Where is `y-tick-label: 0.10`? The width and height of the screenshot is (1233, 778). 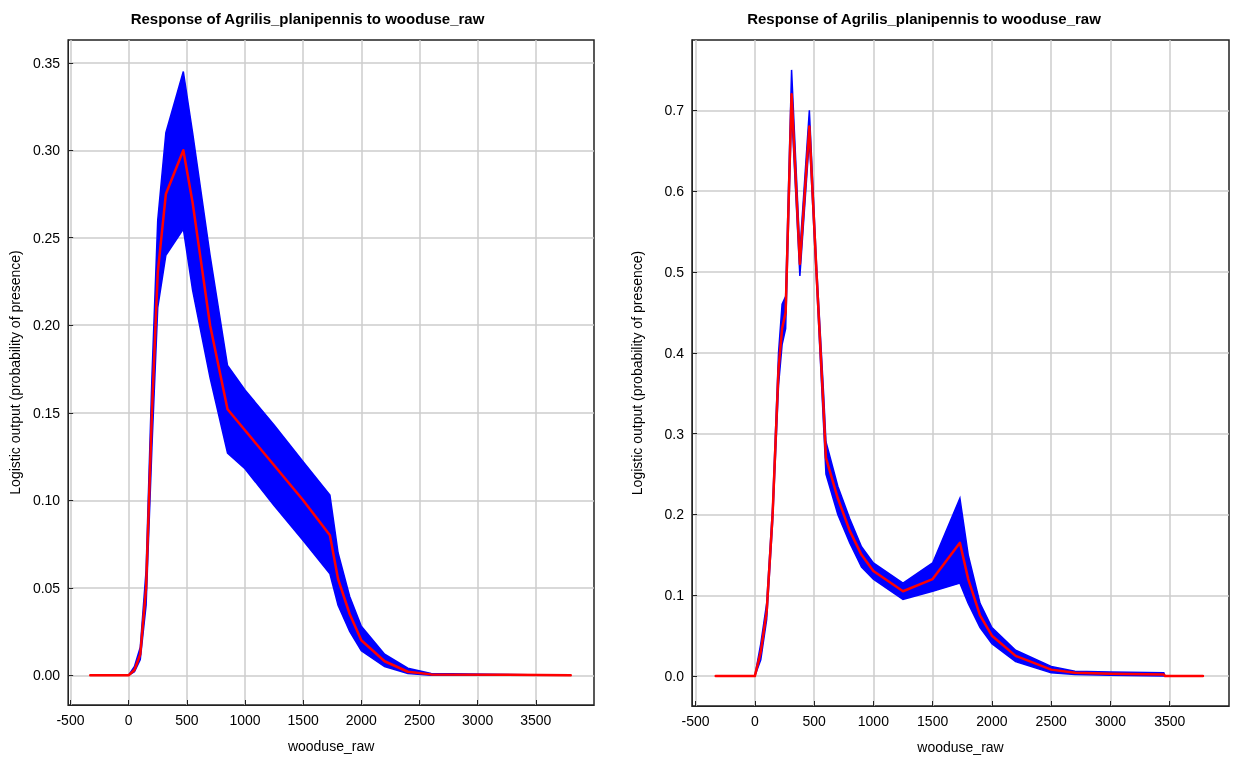 y-tick-label: 0.10 is located at coordinates (46, 500).